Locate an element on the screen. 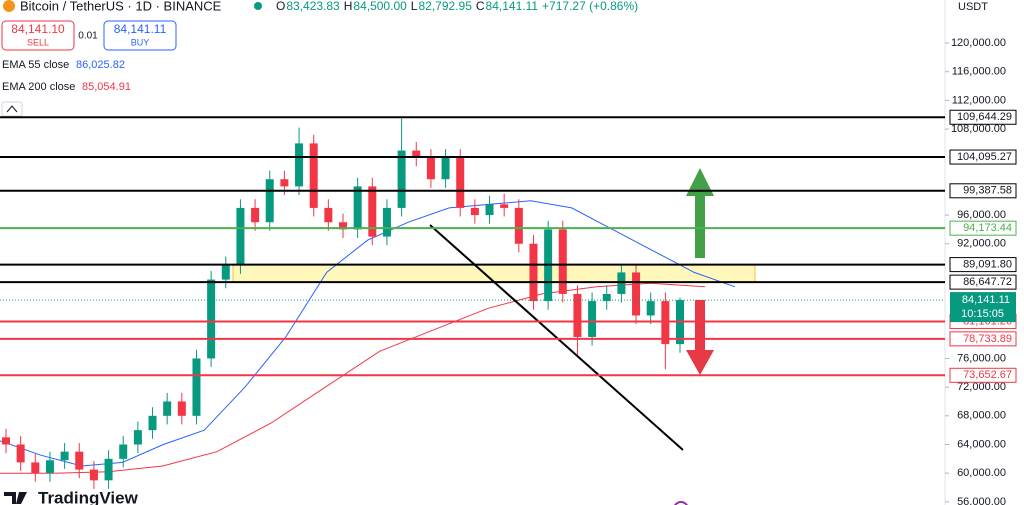  last-price-label: 84,141.11 is located at coordinates (986, 300).